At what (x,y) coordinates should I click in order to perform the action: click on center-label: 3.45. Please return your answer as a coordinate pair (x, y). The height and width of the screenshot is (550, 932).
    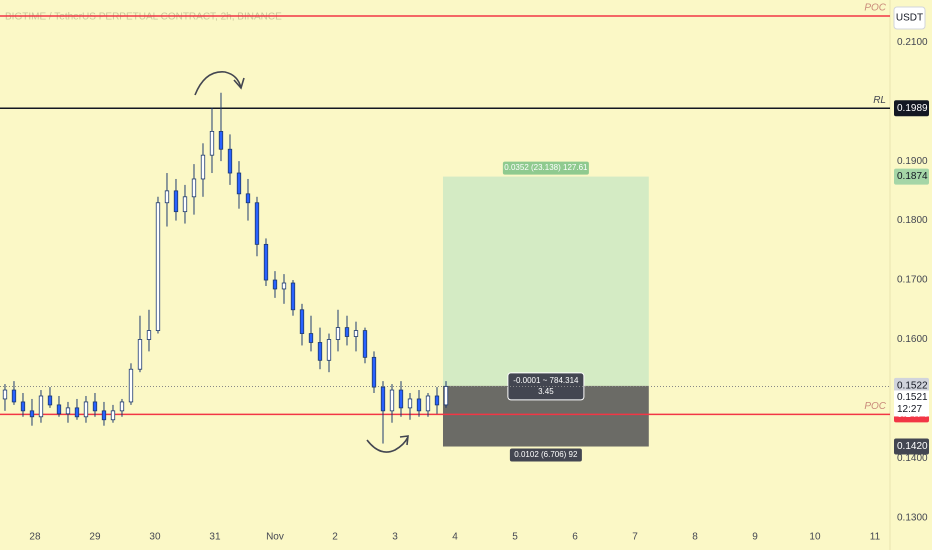
    Looking at the image, I should click on (546, 391).